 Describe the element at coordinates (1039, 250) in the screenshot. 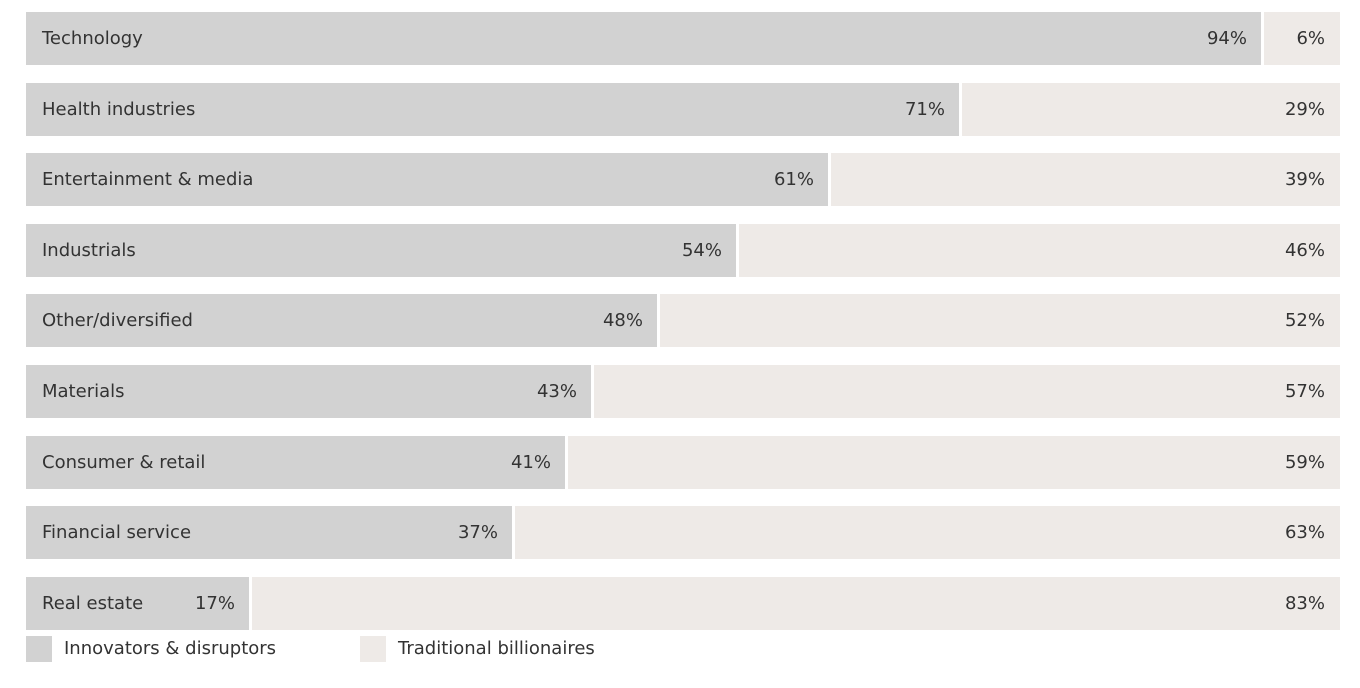

I see `bar-traditional: 46%` at that location.